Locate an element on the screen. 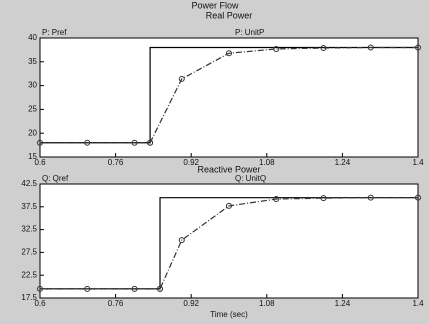  legend-label: Q: Qref is located at coordinates (55, 178).